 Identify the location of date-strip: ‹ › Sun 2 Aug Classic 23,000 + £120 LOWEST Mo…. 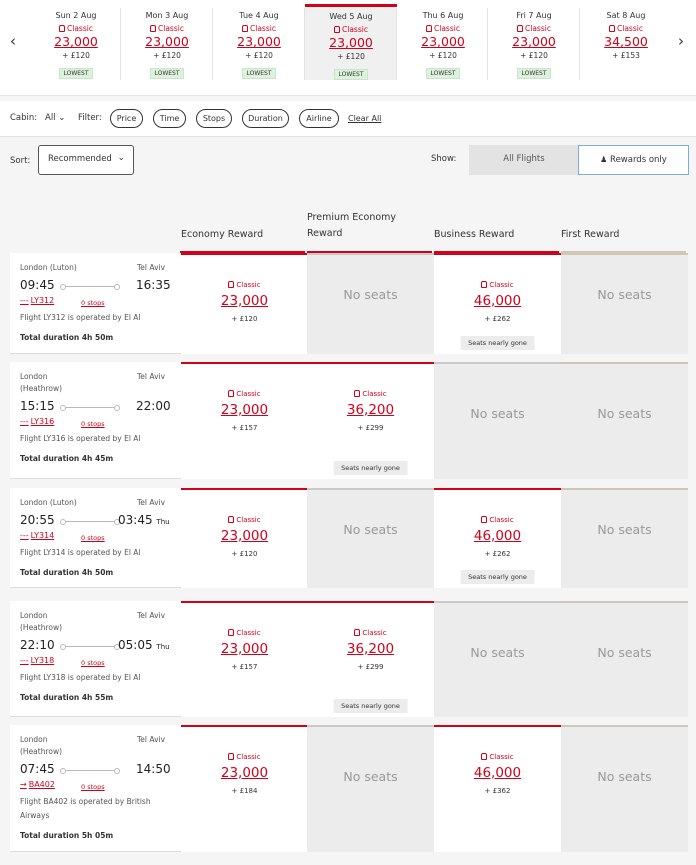
(348, 48).